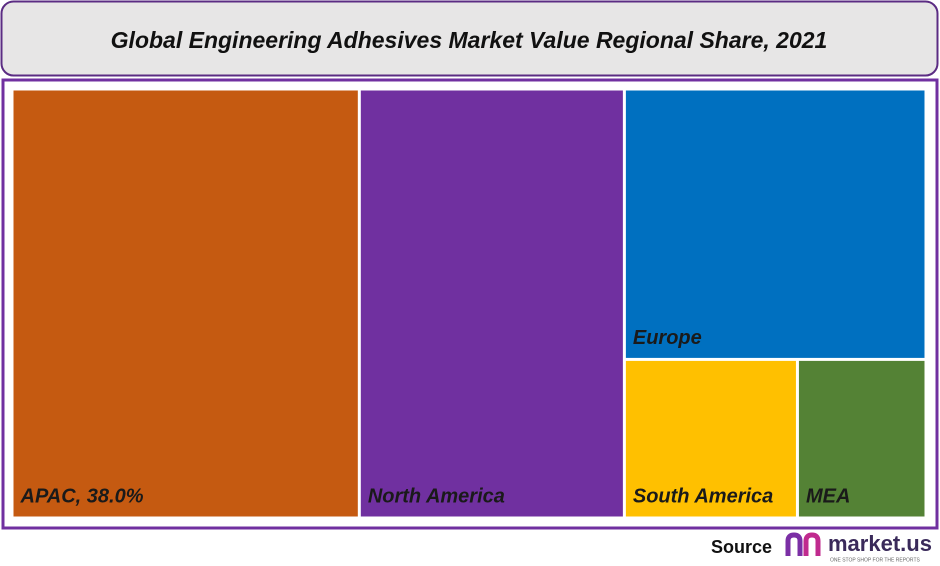 The width and height of the screenshot is (940, 566). What do you see at coordinates (667, 338) in the screenshot?
I see `tile-label: Europe` at bounding box center [667, 338].